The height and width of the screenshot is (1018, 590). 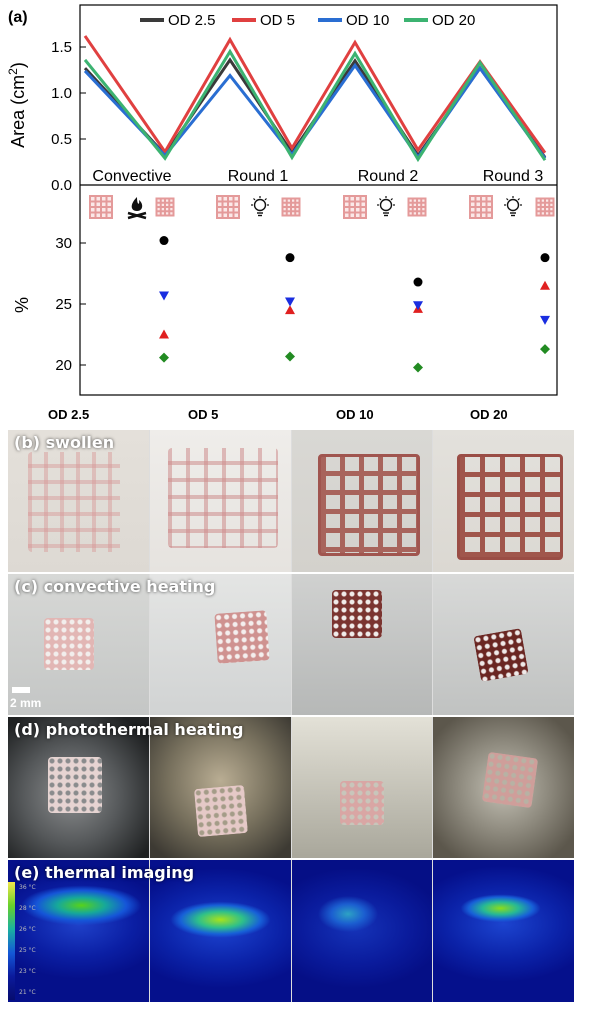 What do you see at coordinates (131, 176) in the screenshot?
I see `round-label: Convective` at bounding box center [131, 176].